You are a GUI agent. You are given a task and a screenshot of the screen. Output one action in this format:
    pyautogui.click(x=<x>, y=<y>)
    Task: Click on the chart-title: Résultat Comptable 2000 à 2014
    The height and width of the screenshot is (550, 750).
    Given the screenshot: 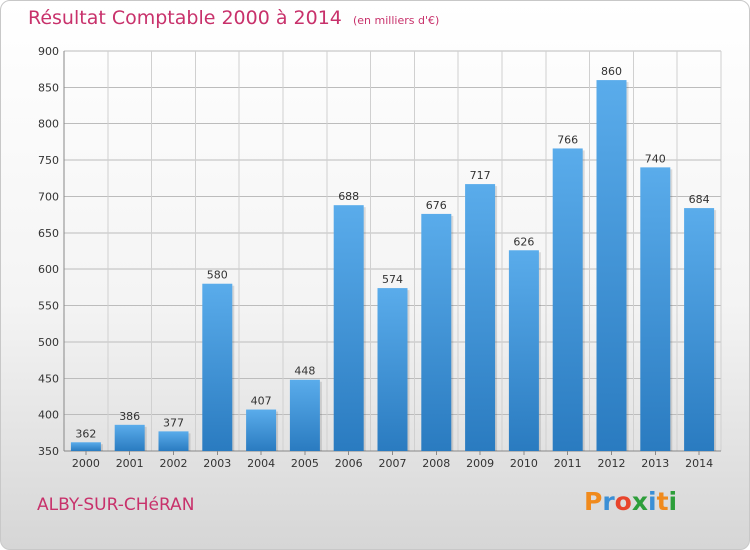 What is the action you would take?
    pyautogui.click(x=185, y=18)
    